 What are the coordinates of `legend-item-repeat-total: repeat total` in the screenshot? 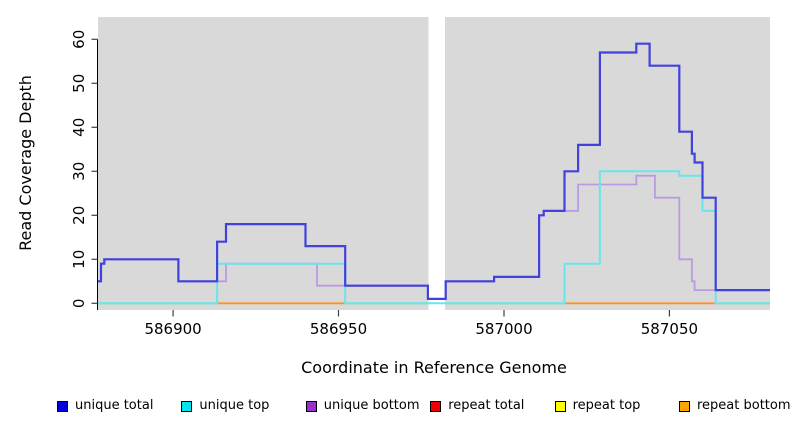 It's located at (477, 406).